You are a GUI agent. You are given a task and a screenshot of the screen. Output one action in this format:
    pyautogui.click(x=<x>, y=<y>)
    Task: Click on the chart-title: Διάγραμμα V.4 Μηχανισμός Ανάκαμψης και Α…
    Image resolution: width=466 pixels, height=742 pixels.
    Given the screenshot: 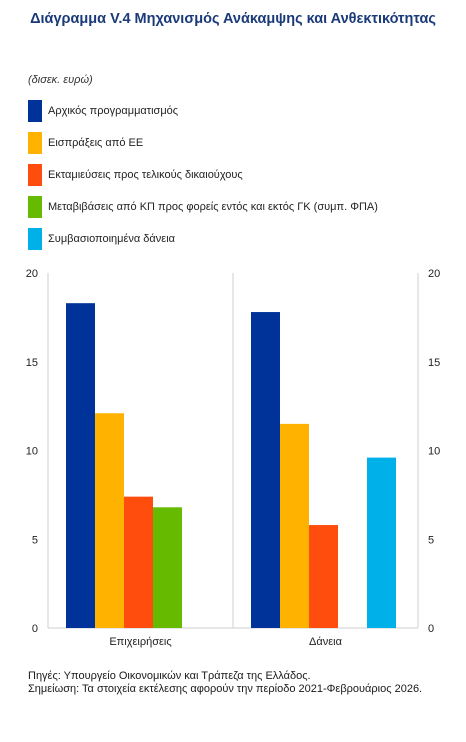 What is the action you would take?
    pyautogui.click(x=233, y=19)
    